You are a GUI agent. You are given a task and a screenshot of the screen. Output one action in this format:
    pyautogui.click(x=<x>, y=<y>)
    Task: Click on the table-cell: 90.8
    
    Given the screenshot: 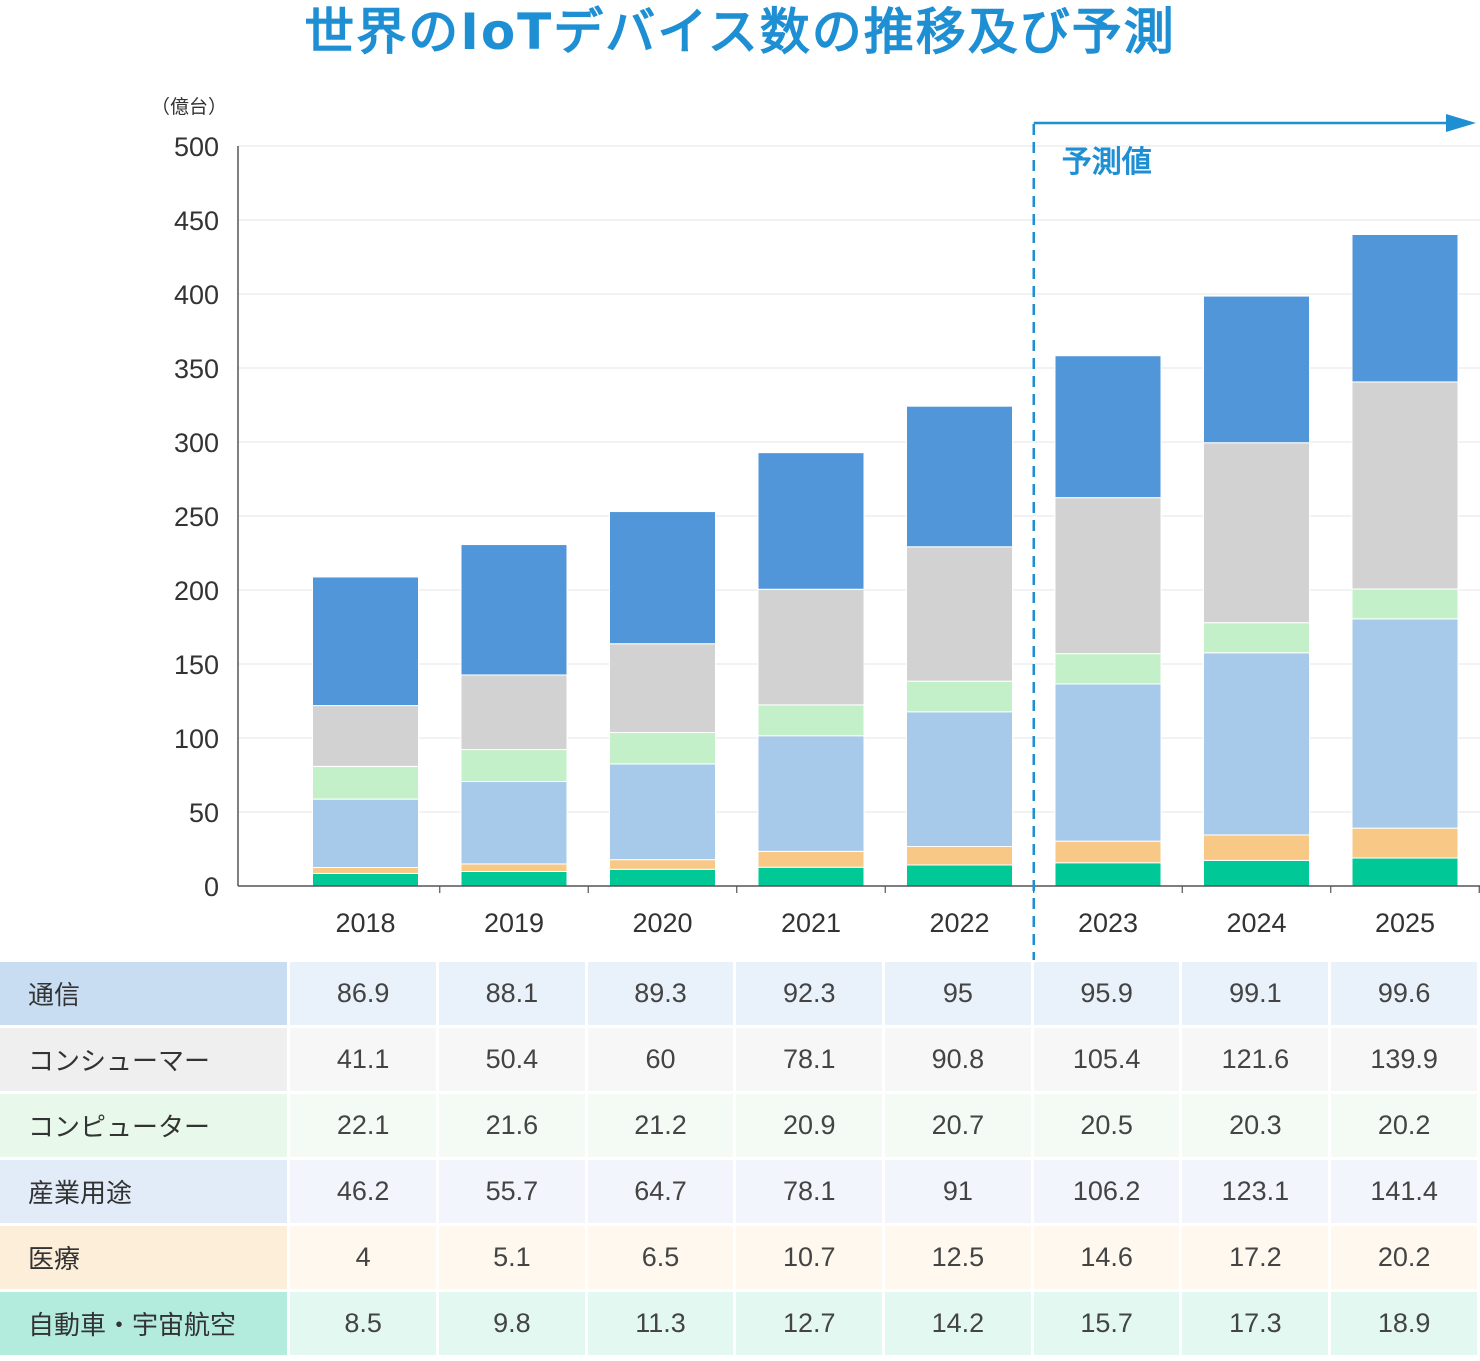 What is the action you would take?
    pyautogui.click(x=958, y=1059)
    